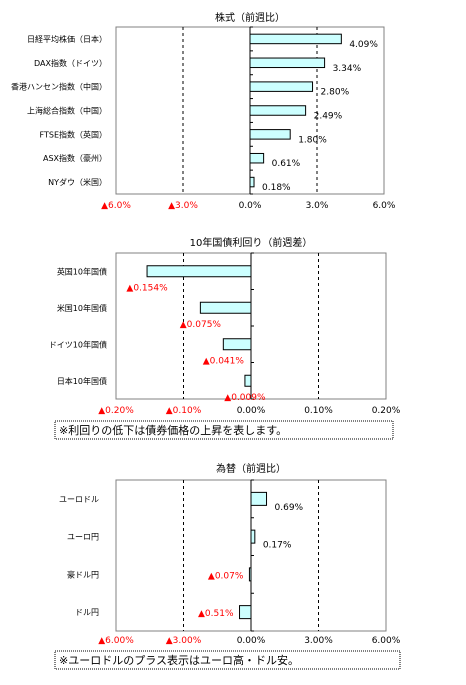  What do you see at coordinates (87, 612) in the screenshot?
I see `category-label-2-3: ドル円` at bounding box center [87, 612].